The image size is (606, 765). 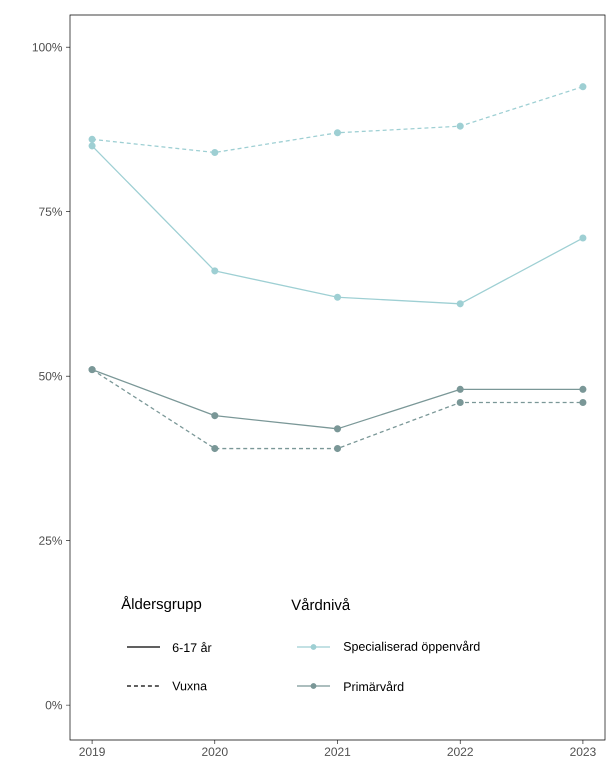 What do you see at coordinates (50, 540) in the screenshot?
I see `y-tick-label: 25%` at bounding box center [50, 540].